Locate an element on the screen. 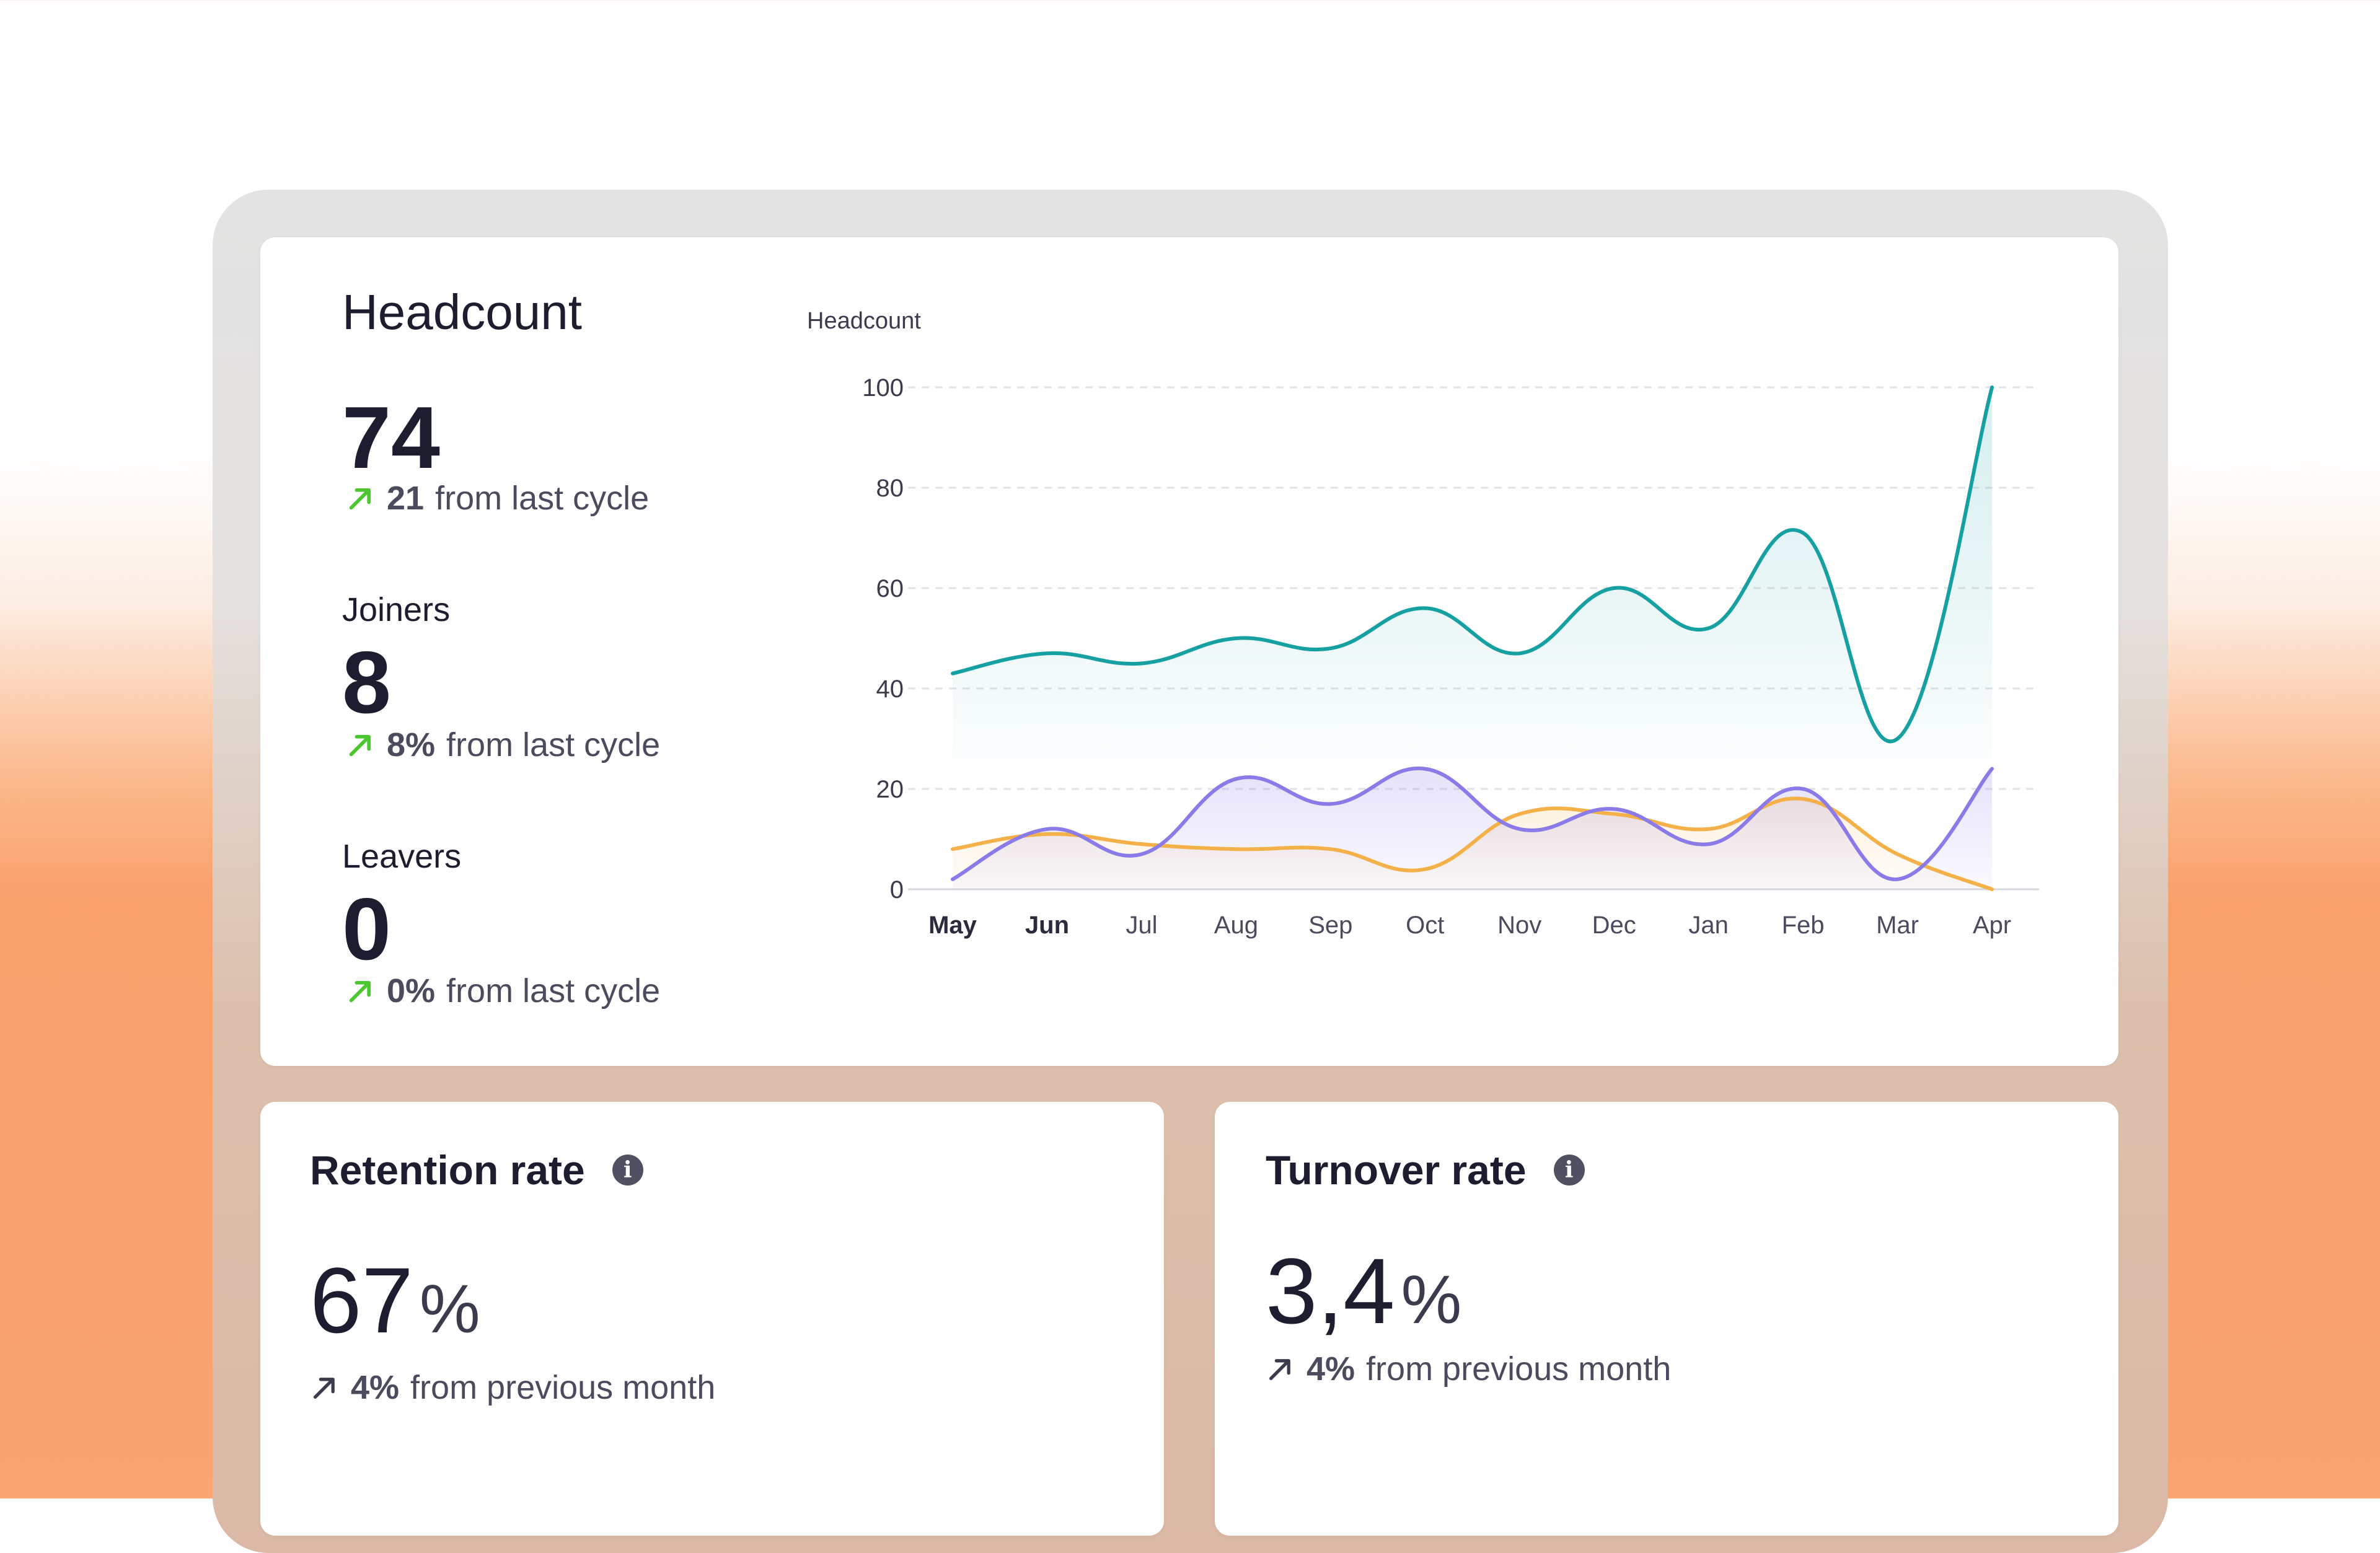 The width and height of the screenshot is (2380, 1553). x-tick-label: Dec is located at coordinates (1614, 925).